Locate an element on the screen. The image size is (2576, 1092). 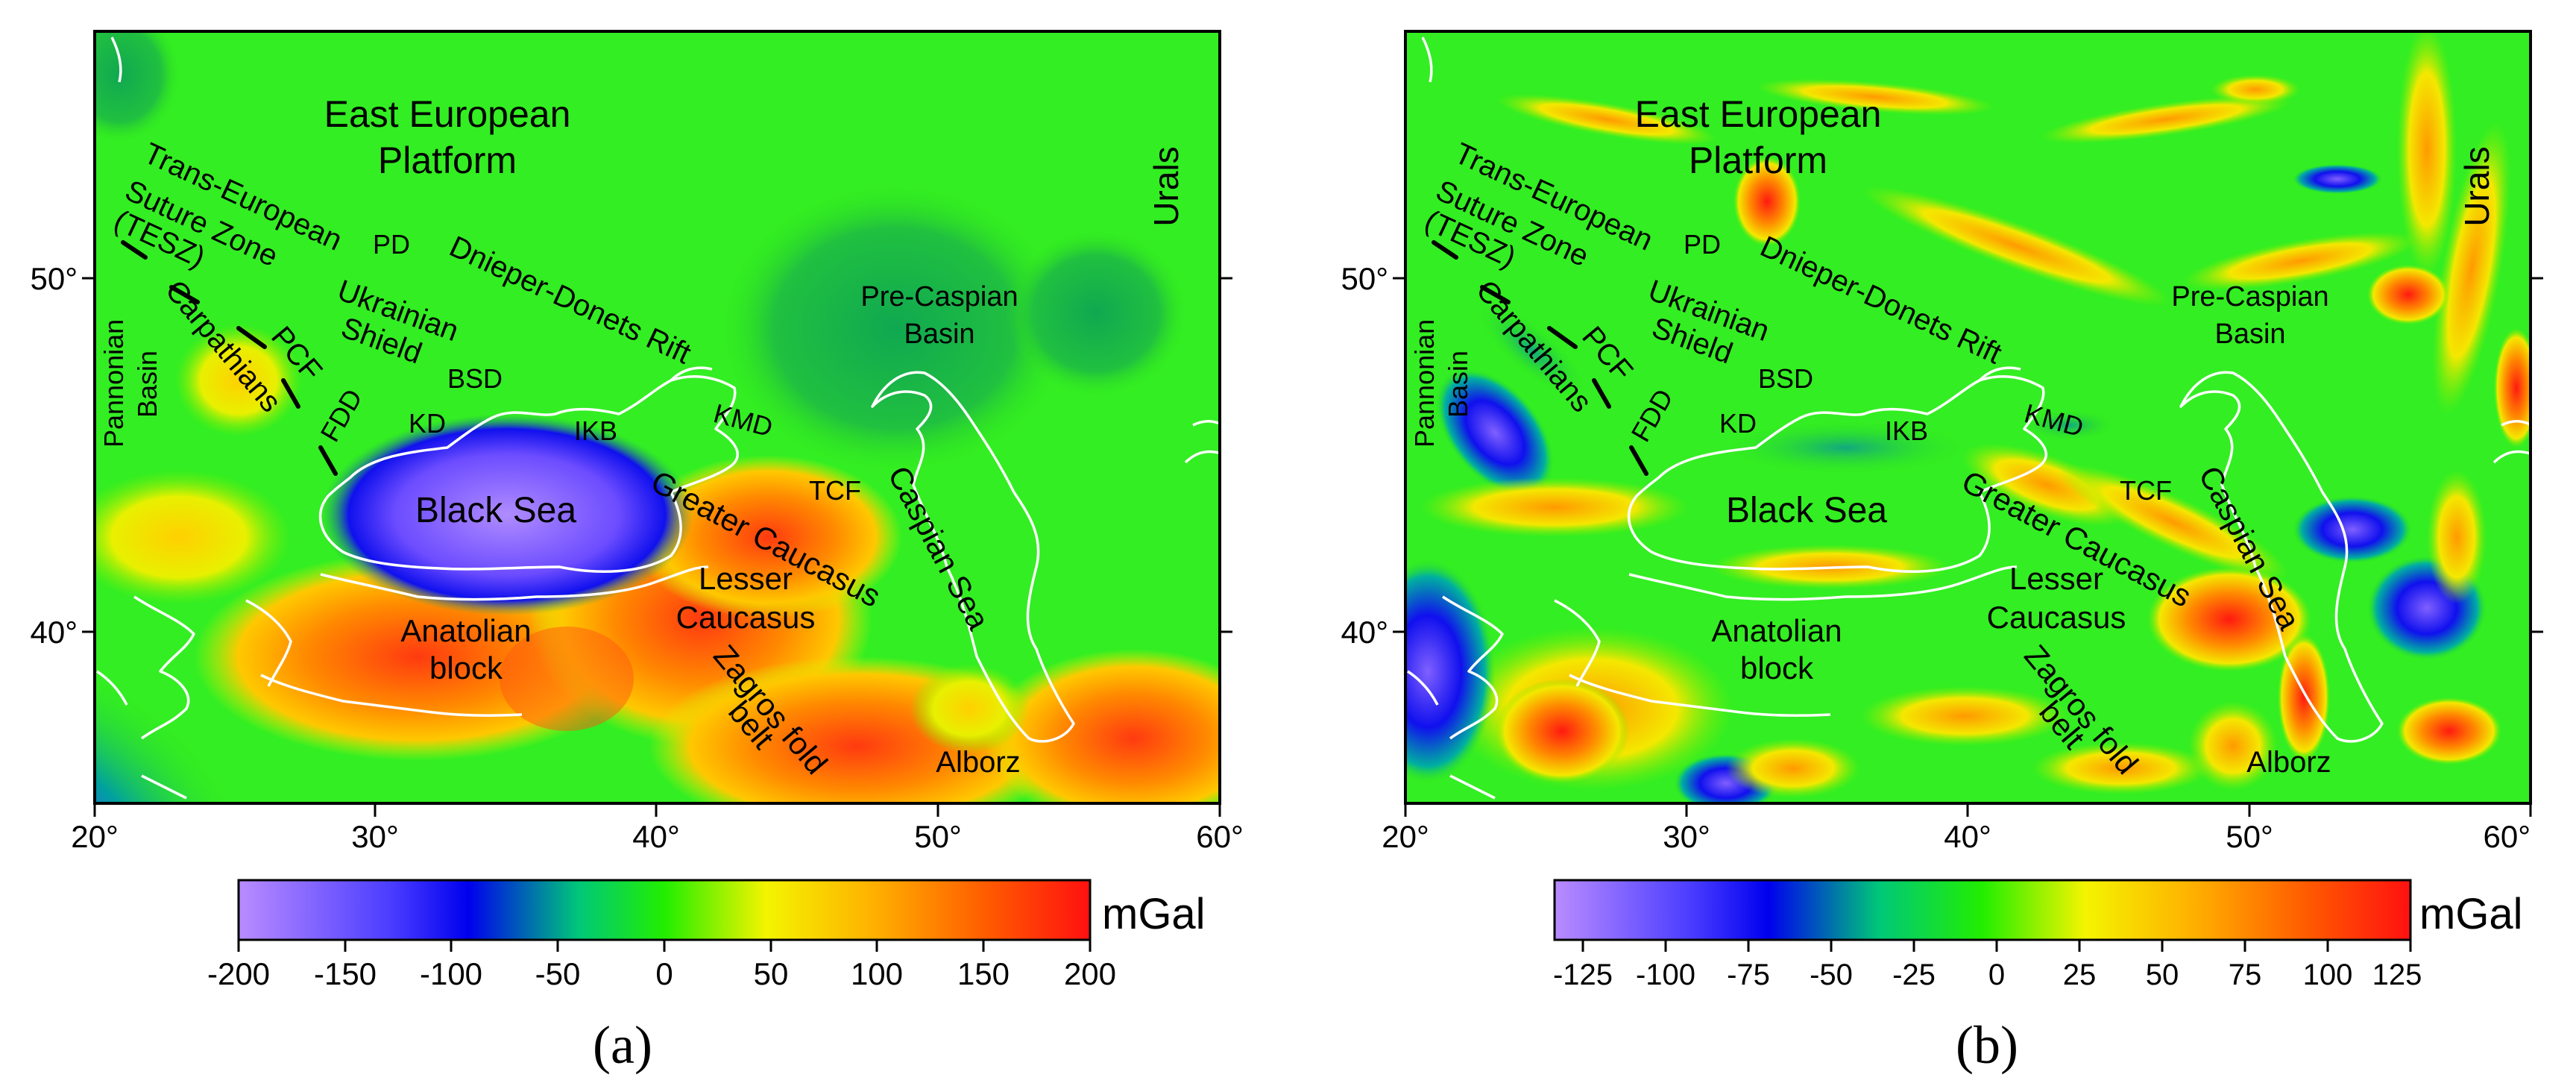
colorbar-tick: 25 is located at coordinates (2080, 974).